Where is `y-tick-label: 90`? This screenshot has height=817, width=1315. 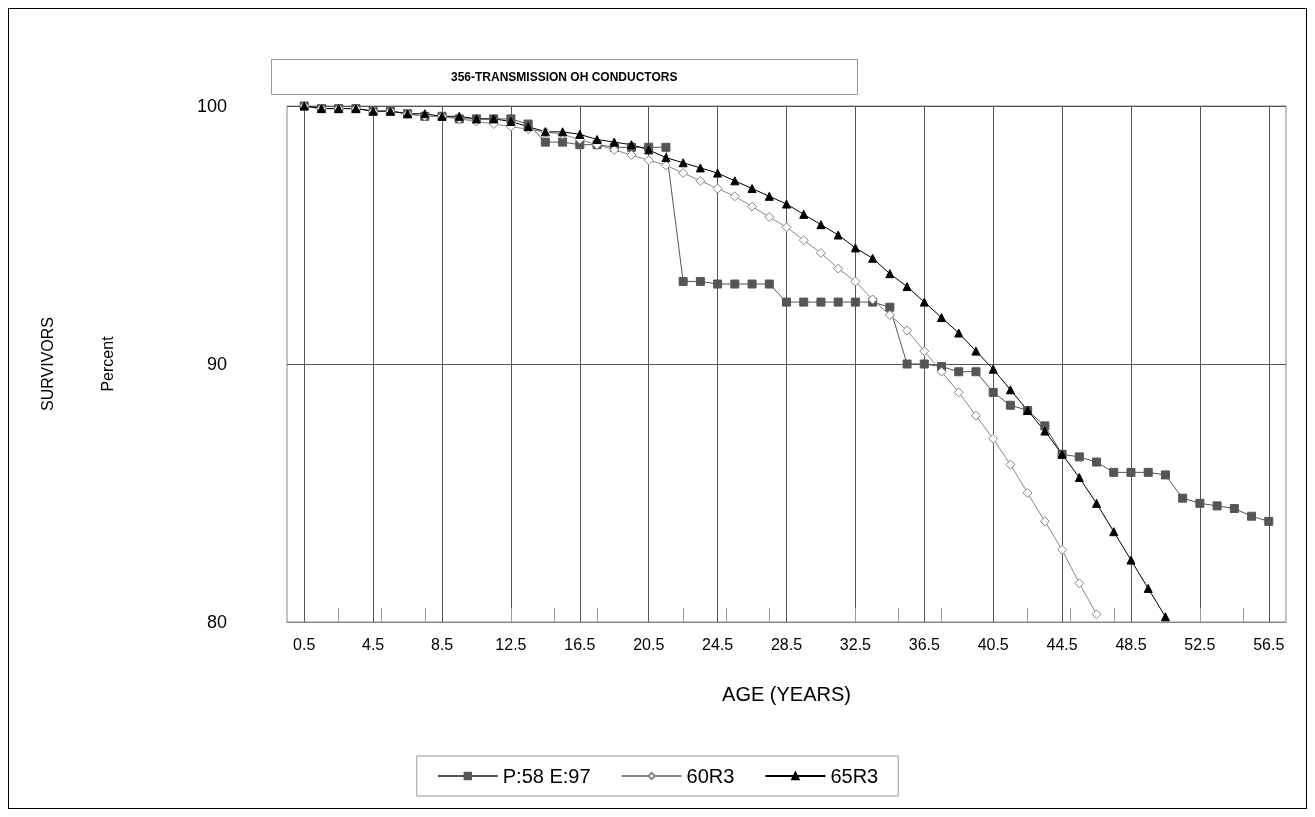
y-tick-label: 90 is located at coordinates (216, 364).